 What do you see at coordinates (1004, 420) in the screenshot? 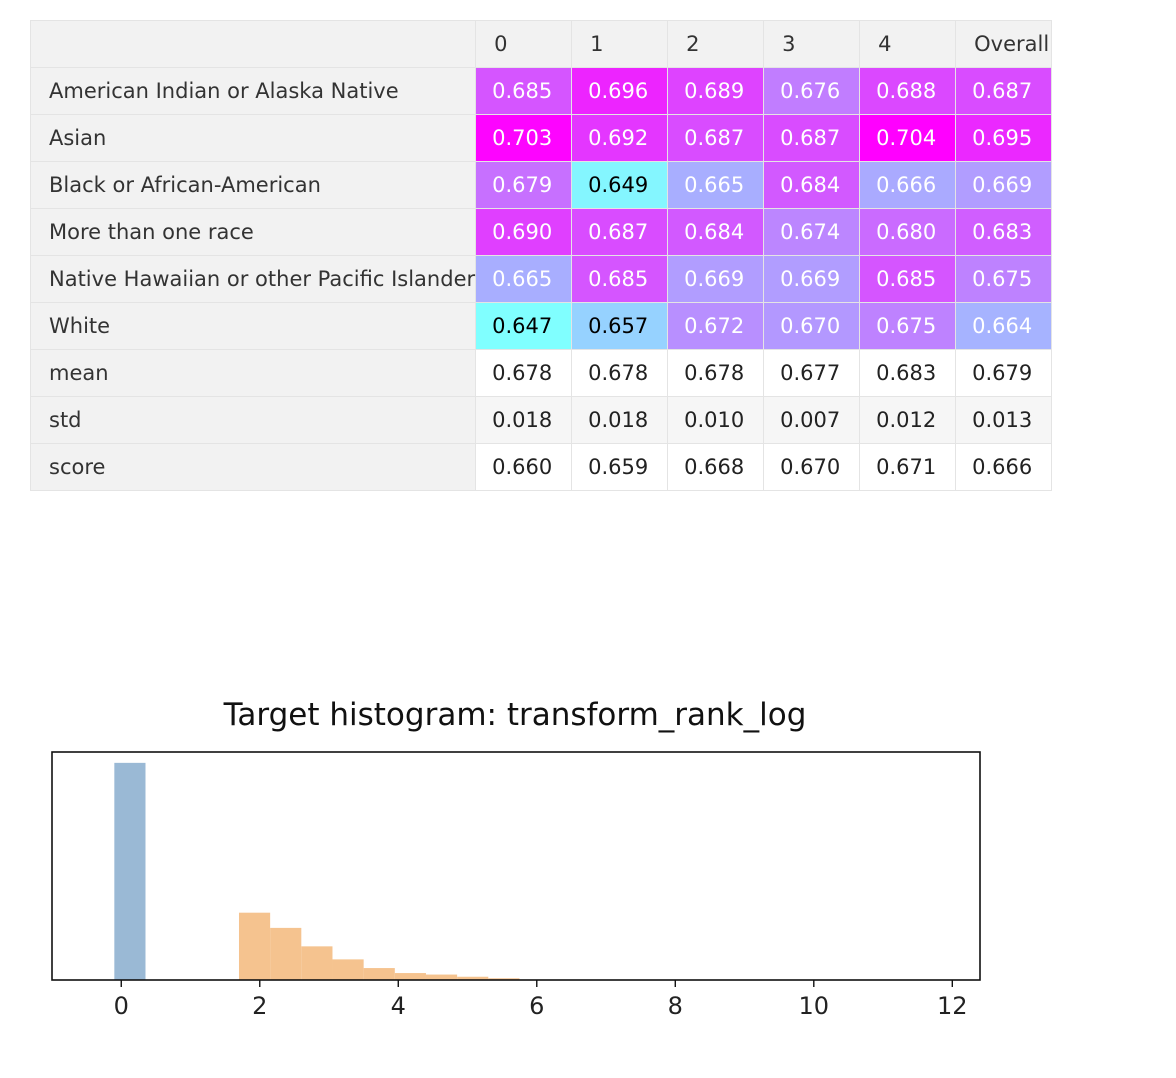
I see `table-cell: 0.013` at bounding box center [1004, 420].